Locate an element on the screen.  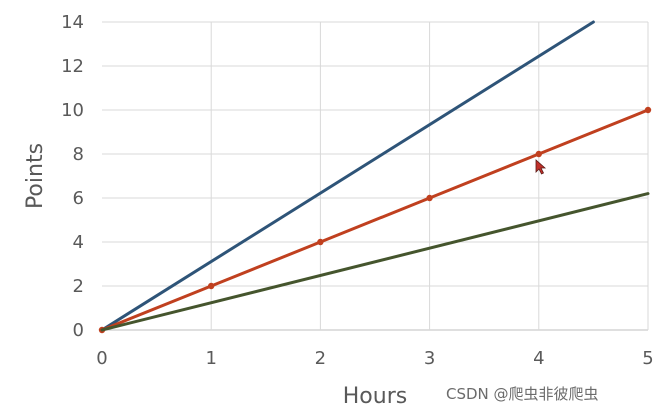
x-tick-label: 1 is located at coordinates (210, 358).